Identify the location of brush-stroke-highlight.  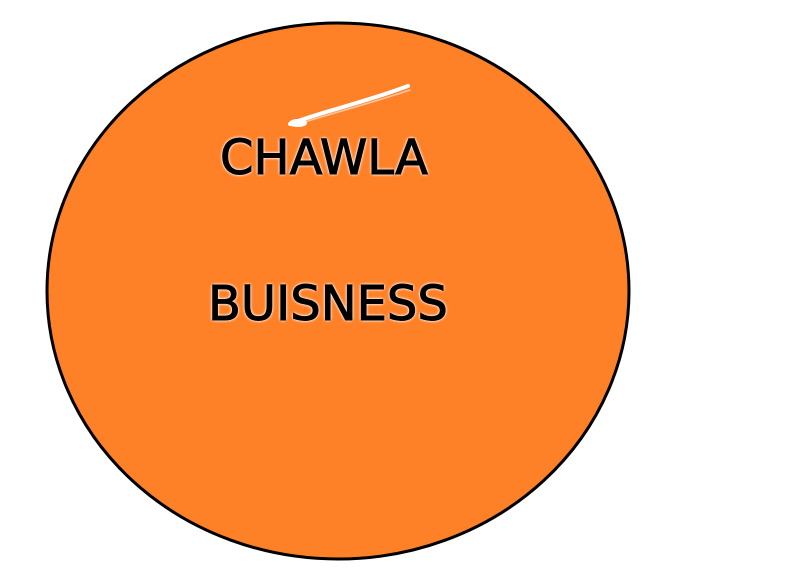
(349, 105).